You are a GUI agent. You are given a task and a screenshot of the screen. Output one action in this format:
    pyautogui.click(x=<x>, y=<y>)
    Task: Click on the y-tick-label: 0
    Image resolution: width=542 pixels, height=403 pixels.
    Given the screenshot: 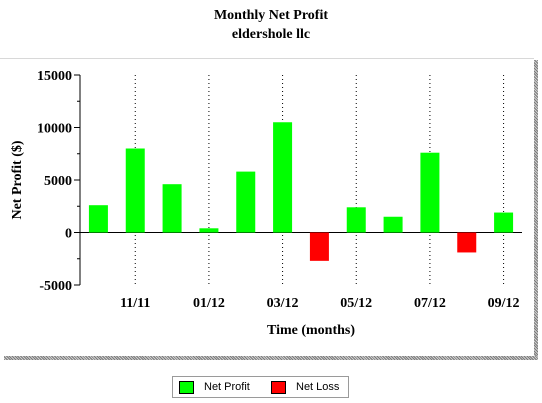 What is the action you would take?
    pyautogui.click(x=68, y=234)
    